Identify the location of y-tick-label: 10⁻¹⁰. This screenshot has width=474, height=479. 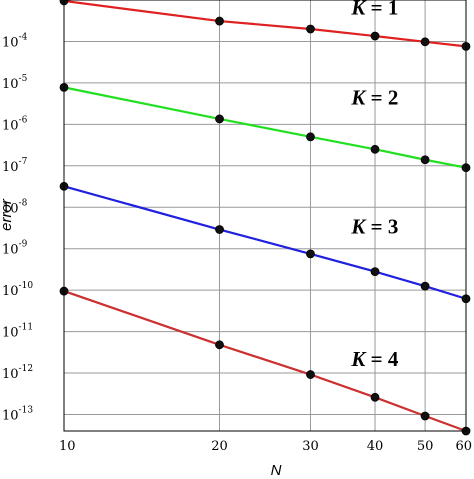
(17, 290).